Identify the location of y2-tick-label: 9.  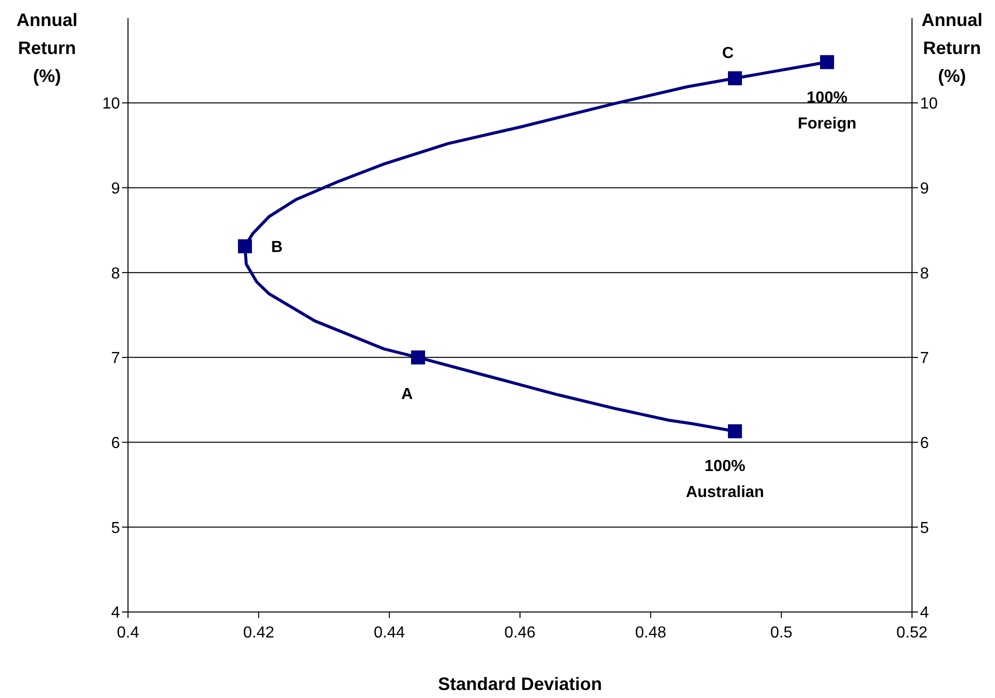
(924, 189).